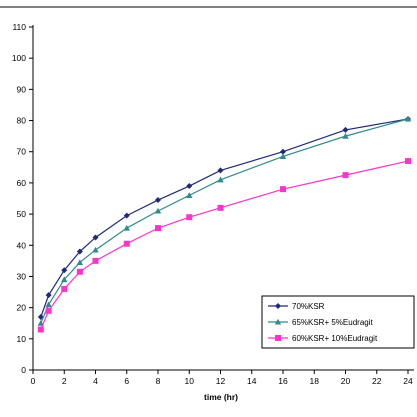 The image size is (417, 417). What do you see at coordinates (19, 27) in the screenshot?
I see `y-tick-label: 110` at bounding box center [19, 27].